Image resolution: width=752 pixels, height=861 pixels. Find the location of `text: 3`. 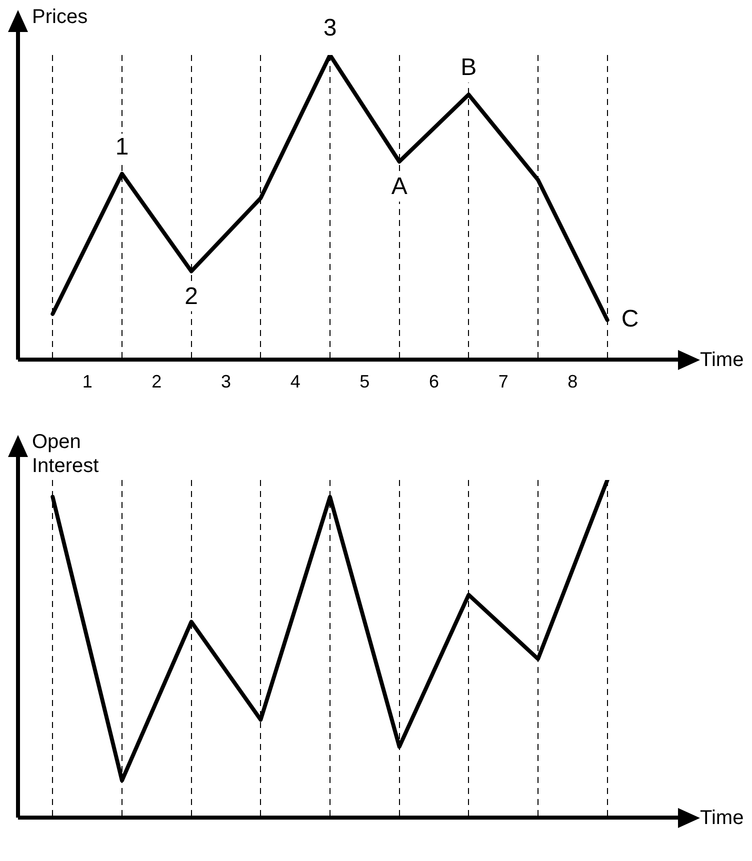

text: 3 is located at coordinates (226, 382).